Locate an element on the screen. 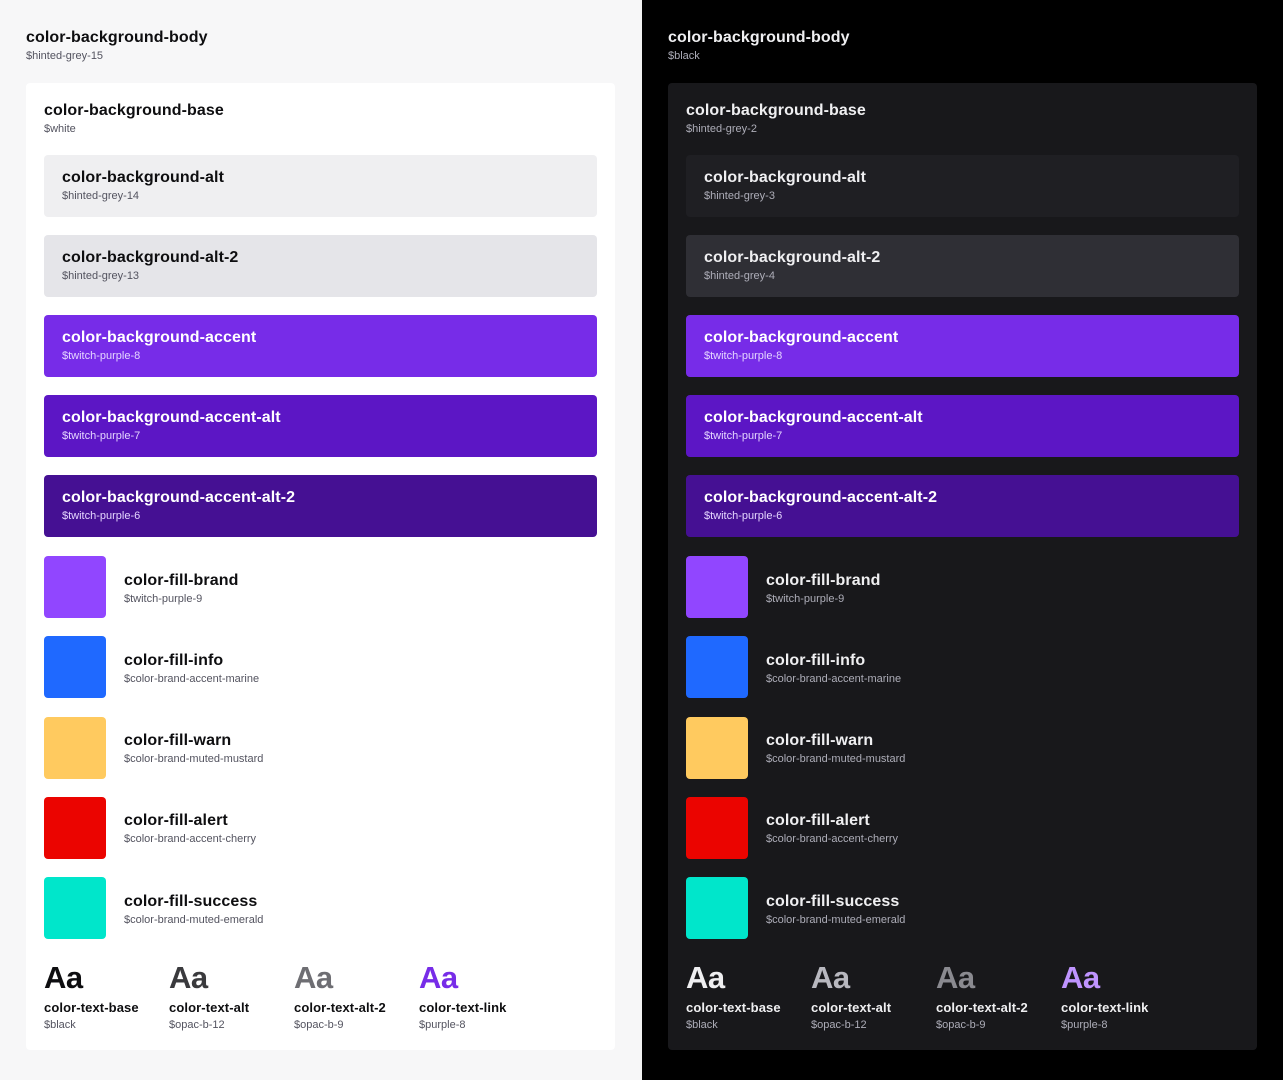 The width and height of the screenshot is (1283, 1080). background-swatch: color-background-alt-2 $hinted-grey-4 is located at coordinates (962, 266).